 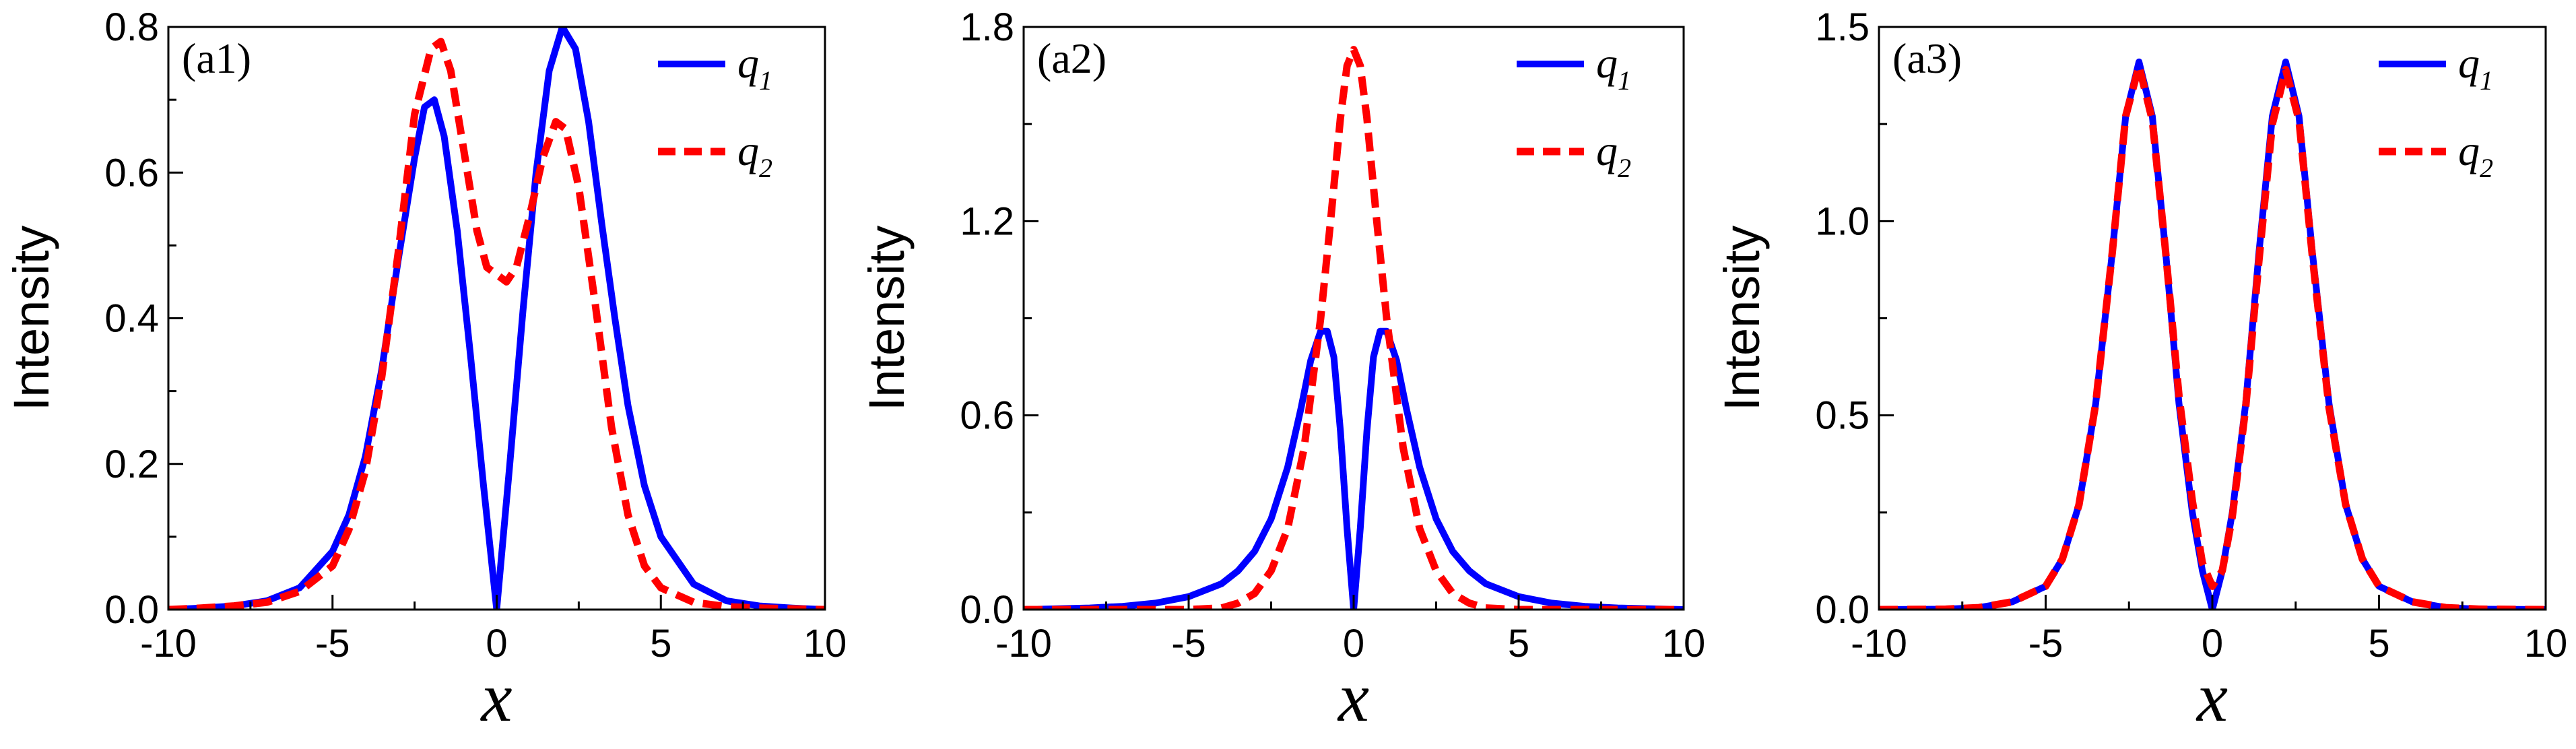 What do you see at coordinates (1842, 27) in the screenshot?
I see `y-tick-label: 1.5` at bounding box center [1842, 27].